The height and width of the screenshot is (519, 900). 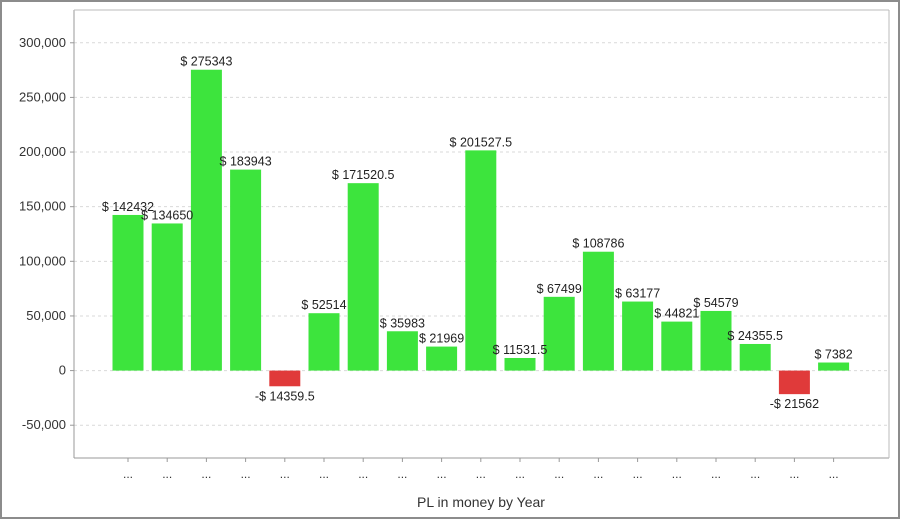 What do you see at coordinates (755, 336) in the screenshot?
I see `data-label: $ 24355.5` at bounding box center [755, 336].